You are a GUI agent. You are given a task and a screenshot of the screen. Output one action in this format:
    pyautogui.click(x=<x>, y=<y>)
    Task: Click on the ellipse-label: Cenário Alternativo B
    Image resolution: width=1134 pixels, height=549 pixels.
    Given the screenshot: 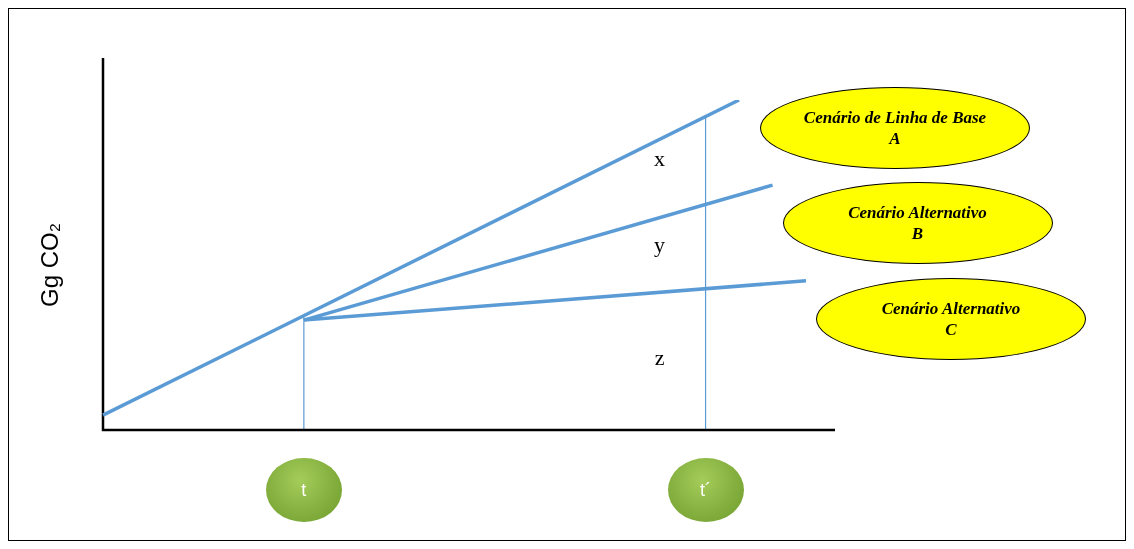 What is the action you would take?
    pyautogui.click(x=917, y=223)
    